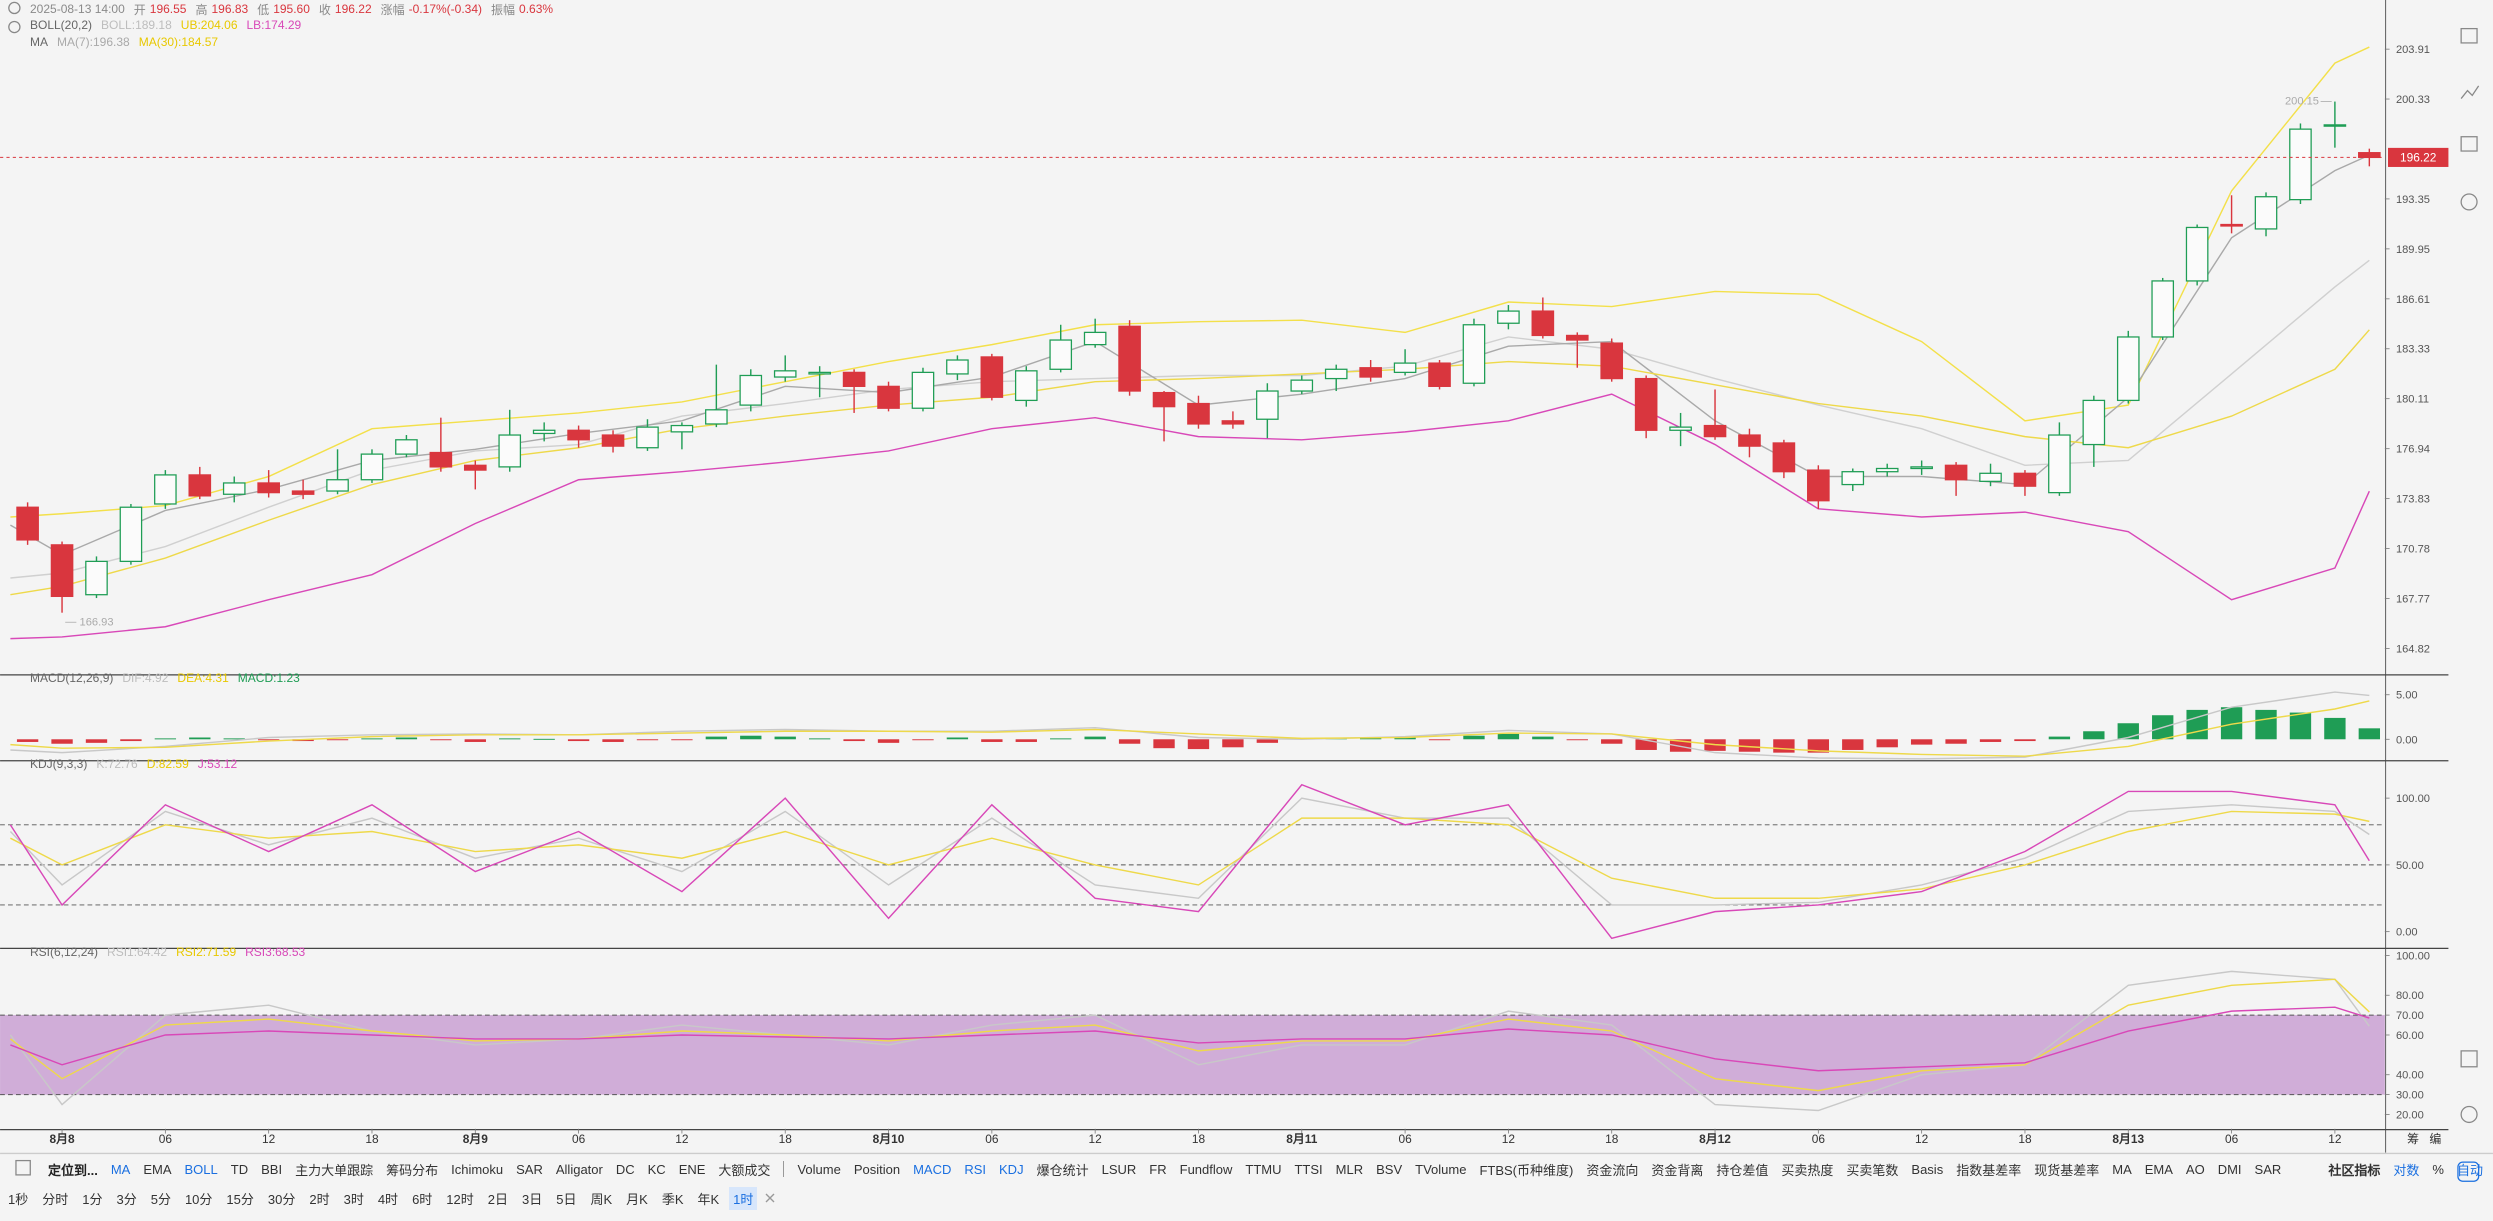 This screenshot has width=2493, height=1221. What do you see at coordinates (625, 1169) in the screenshot?
I see `indicator: DC` at bounding box center [625, 1169].